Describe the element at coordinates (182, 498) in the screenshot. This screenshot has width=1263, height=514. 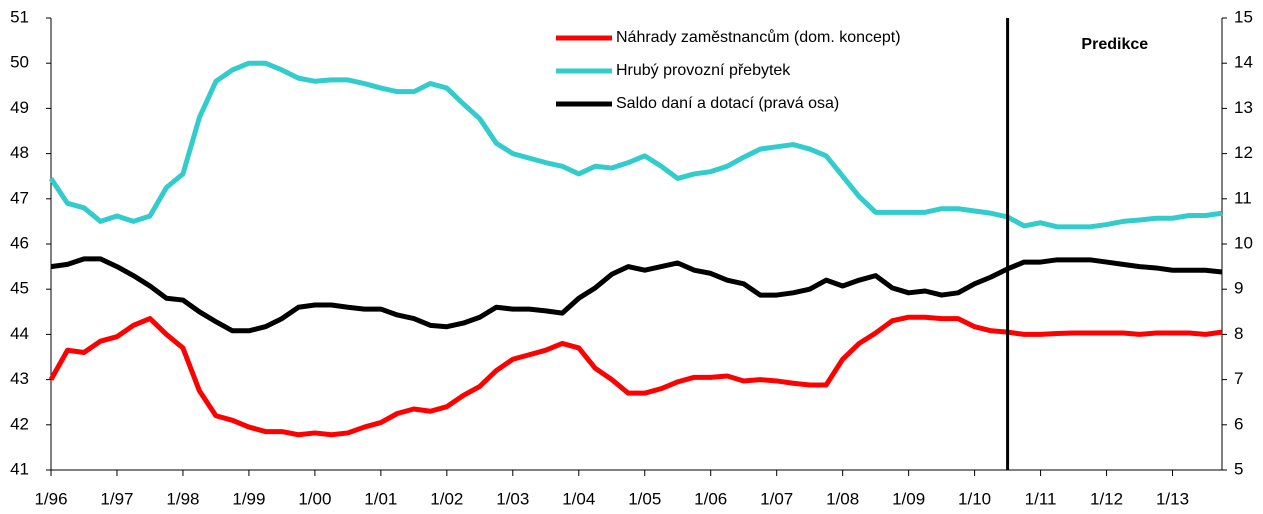
I see `x-tick-label: 1/98` at that location.